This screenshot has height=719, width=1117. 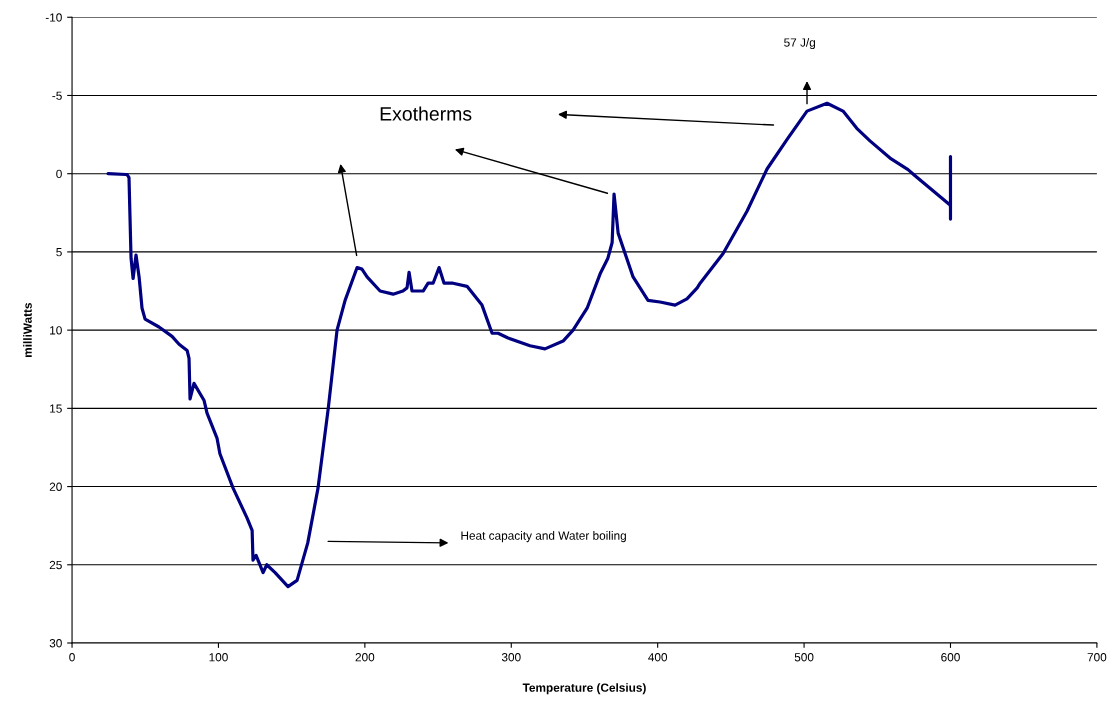 What do you see at coordinates (56, 330) in the screenshot?
I see `y-tick-label: 10` at bounding box center [56, 330].